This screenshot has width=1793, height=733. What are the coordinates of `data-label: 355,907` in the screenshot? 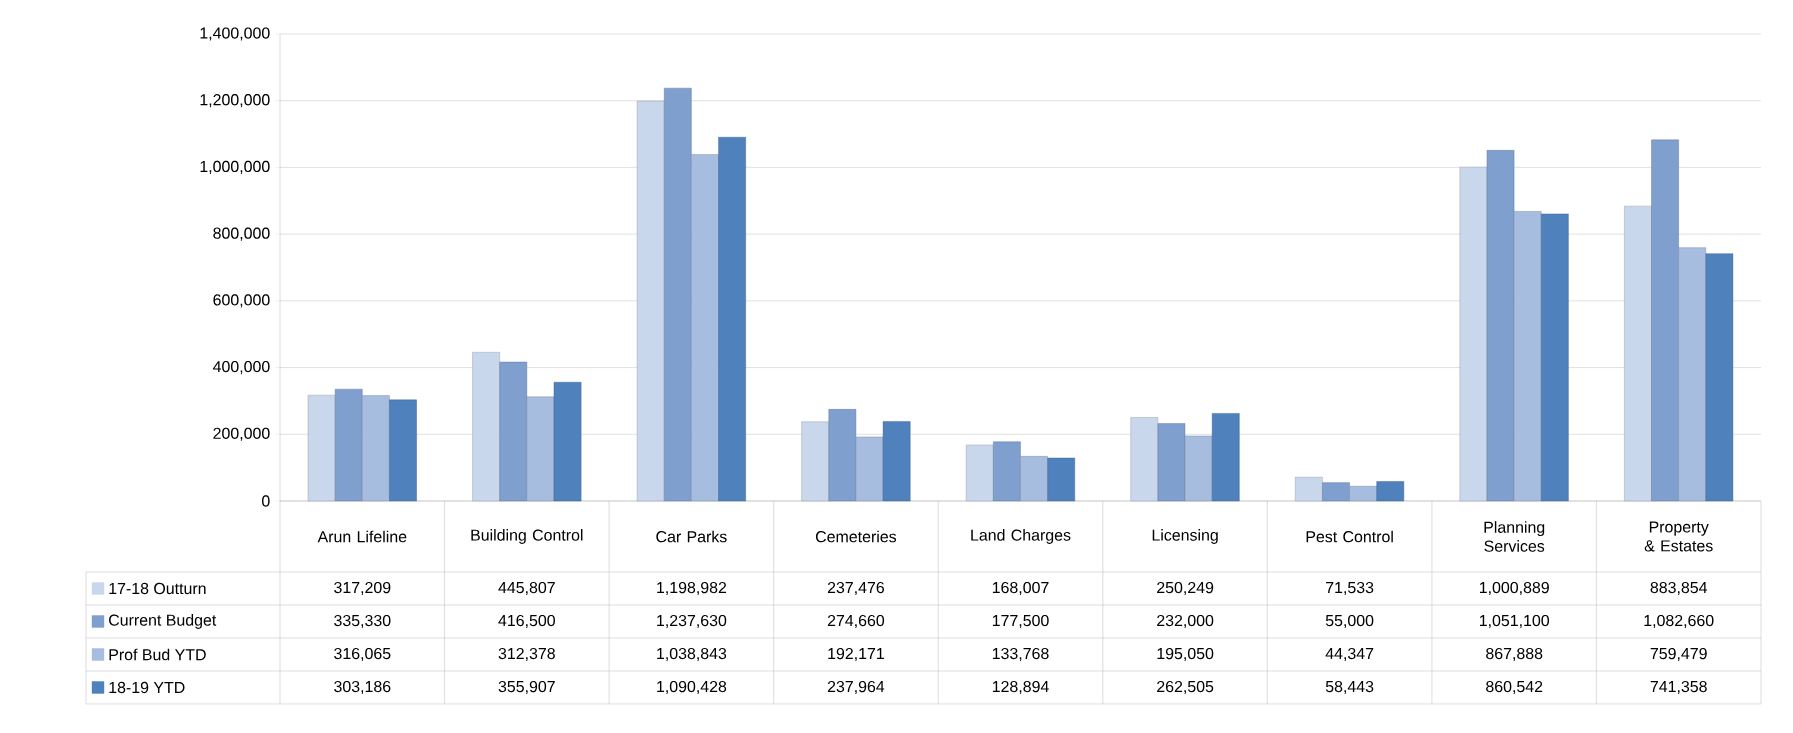 It's located at (526, 687).